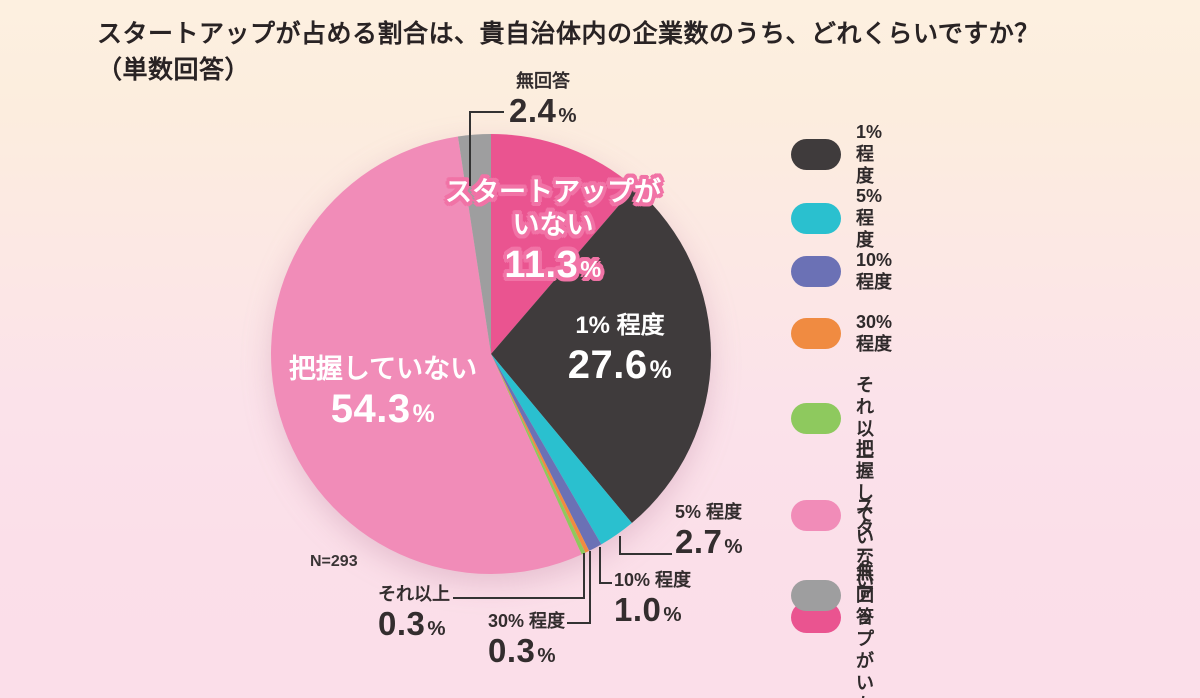 This screenshot has height=698, width=1200. What do you see at coordinates (620, 365) in the screenshot?
I see `slice-label-value: 27.6%` at bounding box center [620, 365].